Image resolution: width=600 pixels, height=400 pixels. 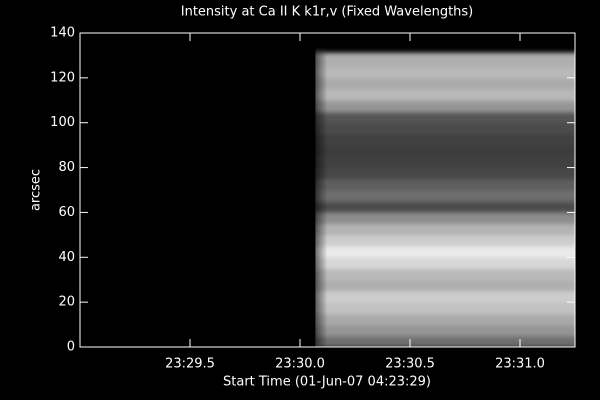 I want to click on x-tick-label: 23:29.5, so click(x=190, y=364).